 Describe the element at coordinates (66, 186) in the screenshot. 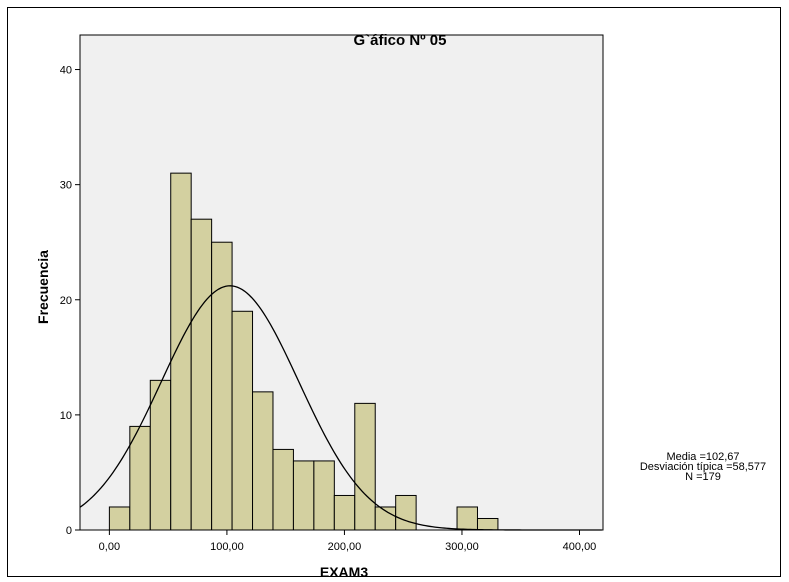

I see `y-tick-label: 30` at that location.